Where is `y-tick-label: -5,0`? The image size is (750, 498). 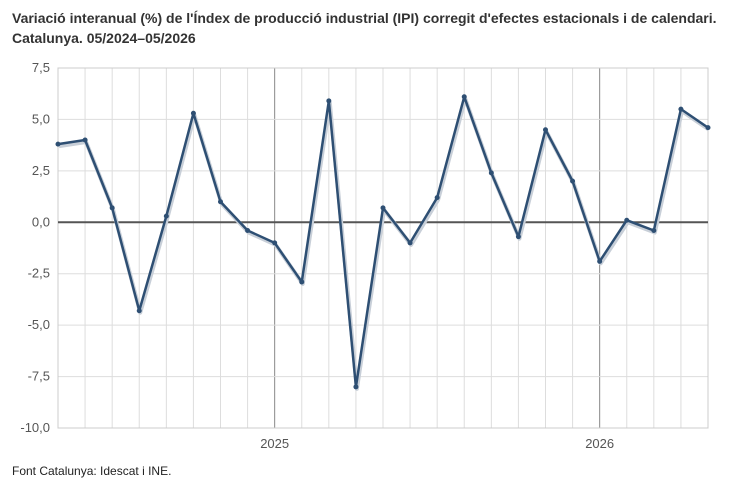 y-tick-label: -5,0 is located at coordinates (39, 324).